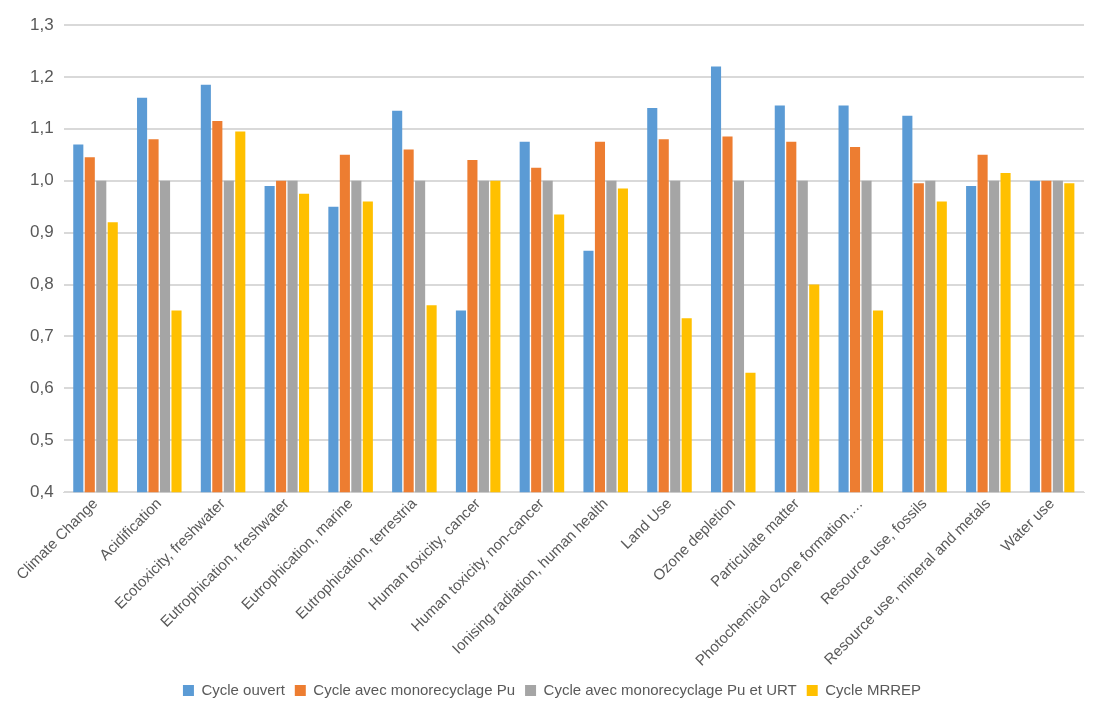  I want to click on y-tick-label: 1,2, so click(41, 76).